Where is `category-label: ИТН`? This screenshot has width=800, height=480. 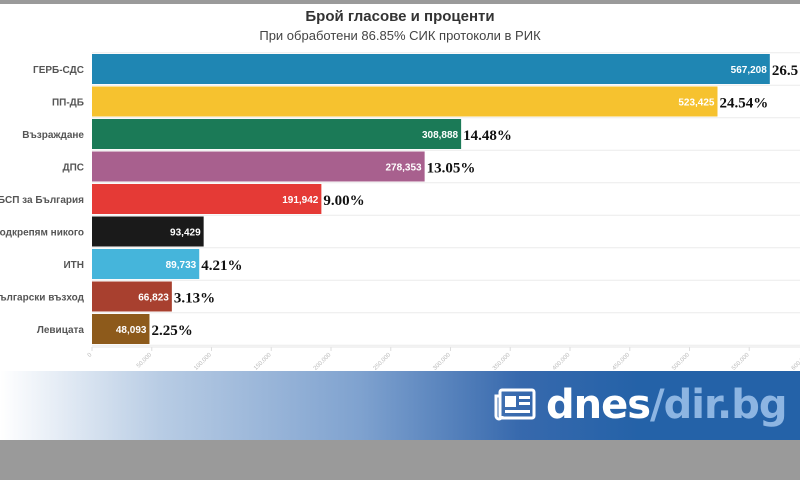 category-label: ИТН is located at coordinates (73, 265).